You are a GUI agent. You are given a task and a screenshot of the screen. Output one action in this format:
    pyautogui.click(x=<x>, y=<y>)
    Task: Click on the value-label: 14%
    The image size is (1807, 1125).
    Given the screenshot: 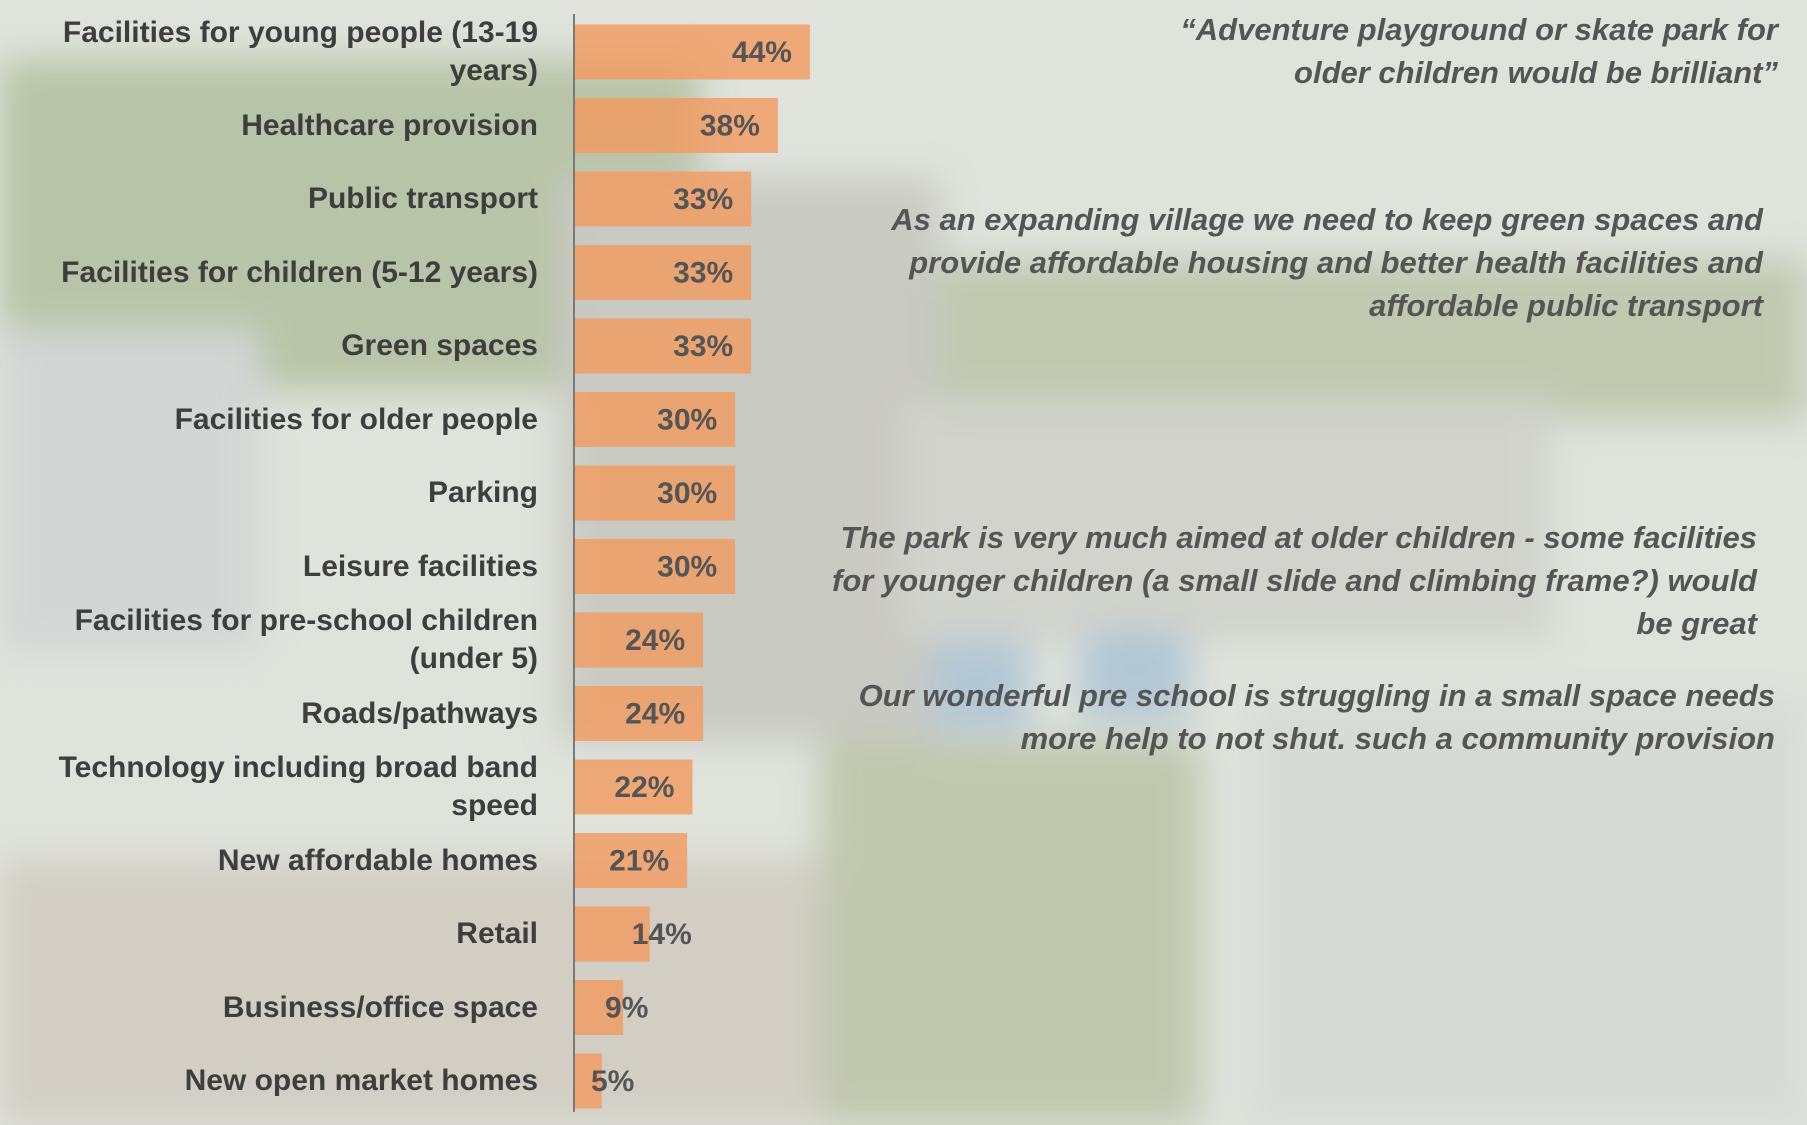 What is the action you would take?
    pyautogui.click(x=662, y=934)
    